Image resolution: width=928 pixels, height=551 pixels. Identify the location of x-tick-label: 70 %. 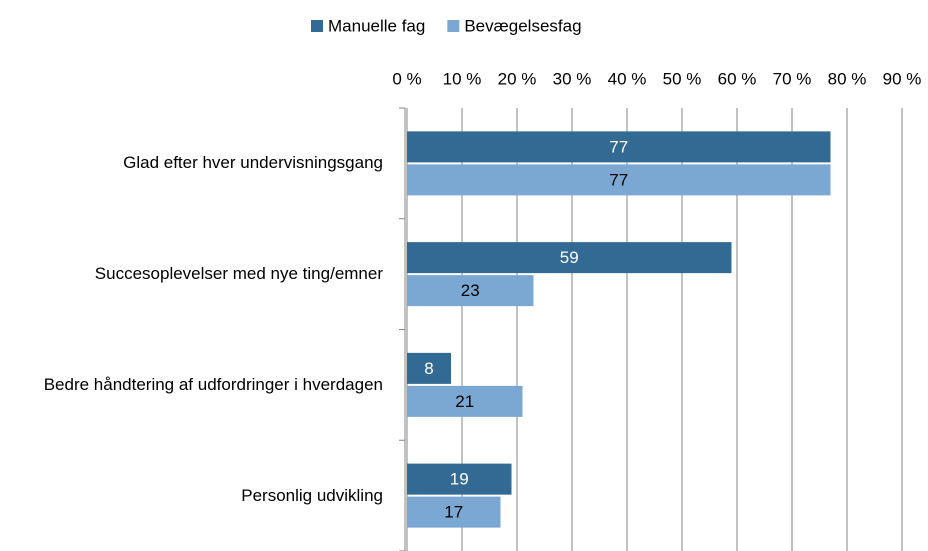
(792, 78).